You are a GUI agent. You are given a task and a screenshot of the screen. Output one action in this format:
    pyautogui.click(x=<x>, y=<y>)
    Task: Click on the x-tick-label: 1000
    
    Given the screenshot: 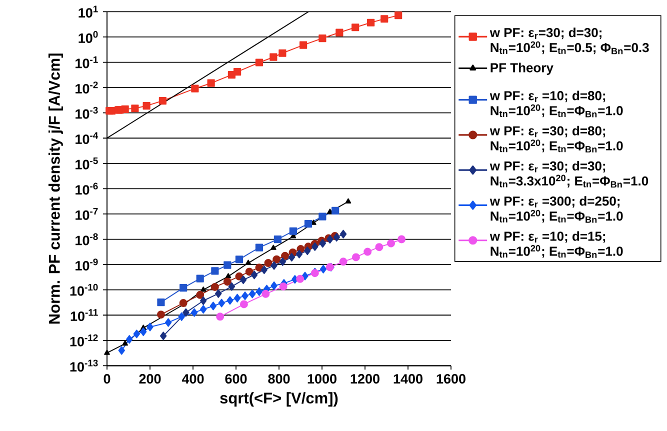 What is the action you would take?
    pyautogui.click(x=322, y=379)
    